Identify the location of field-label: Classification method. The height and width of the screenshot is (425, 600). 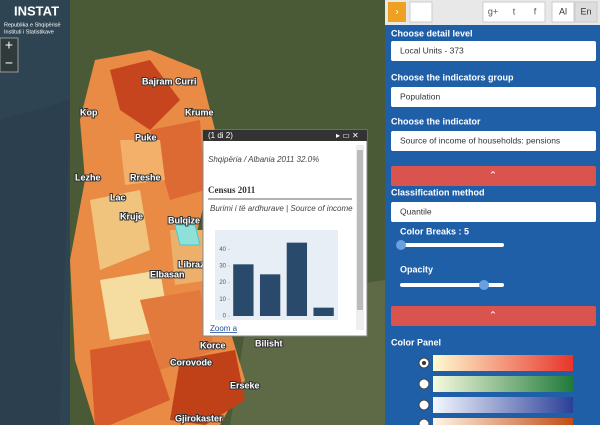
(438, 192).